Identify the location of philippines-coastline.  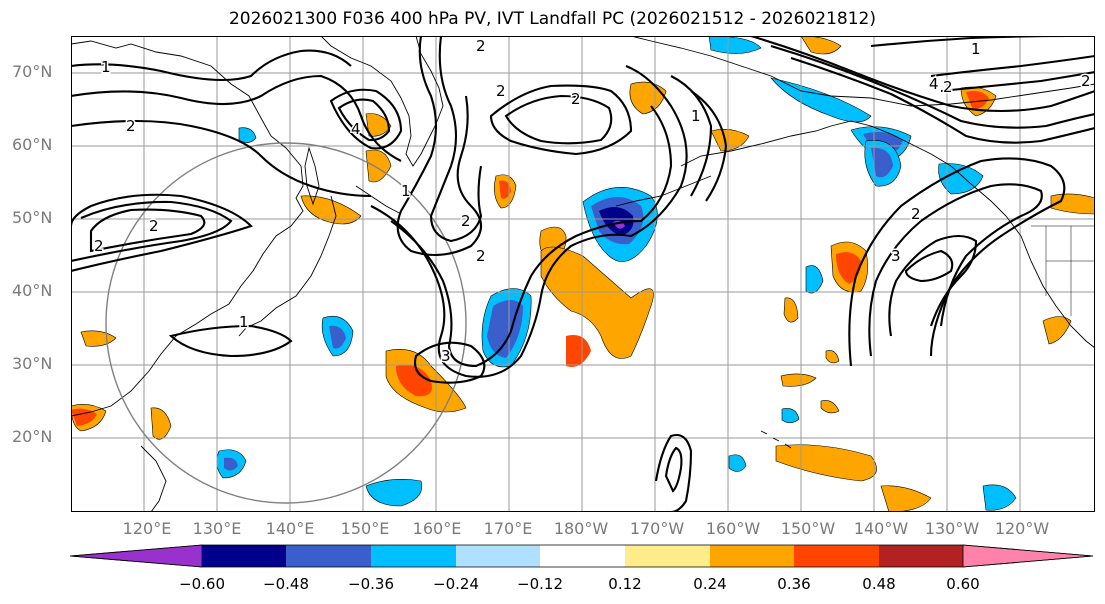
(153, 478).